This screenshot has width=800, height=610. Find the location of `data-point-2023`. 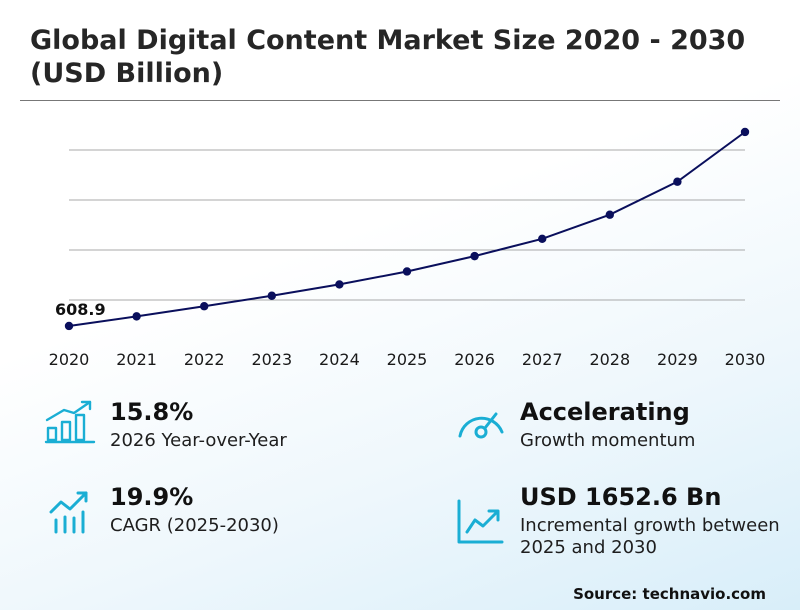

data-point-2023 is located at coordinates (271, 295).